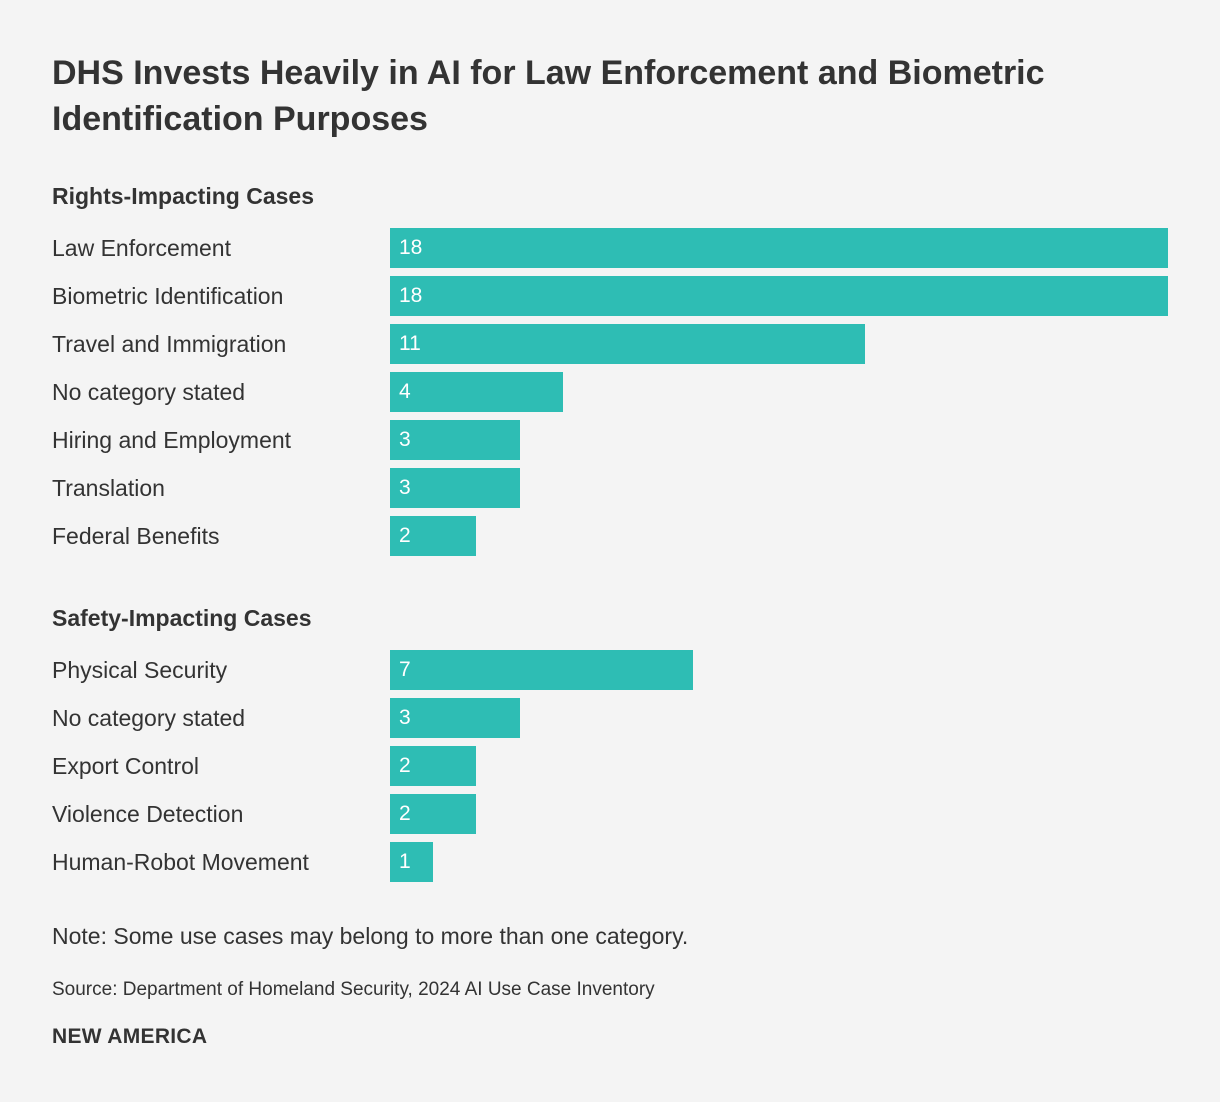  I want to click on category-label: Biometric Identification, so click(168, 296).